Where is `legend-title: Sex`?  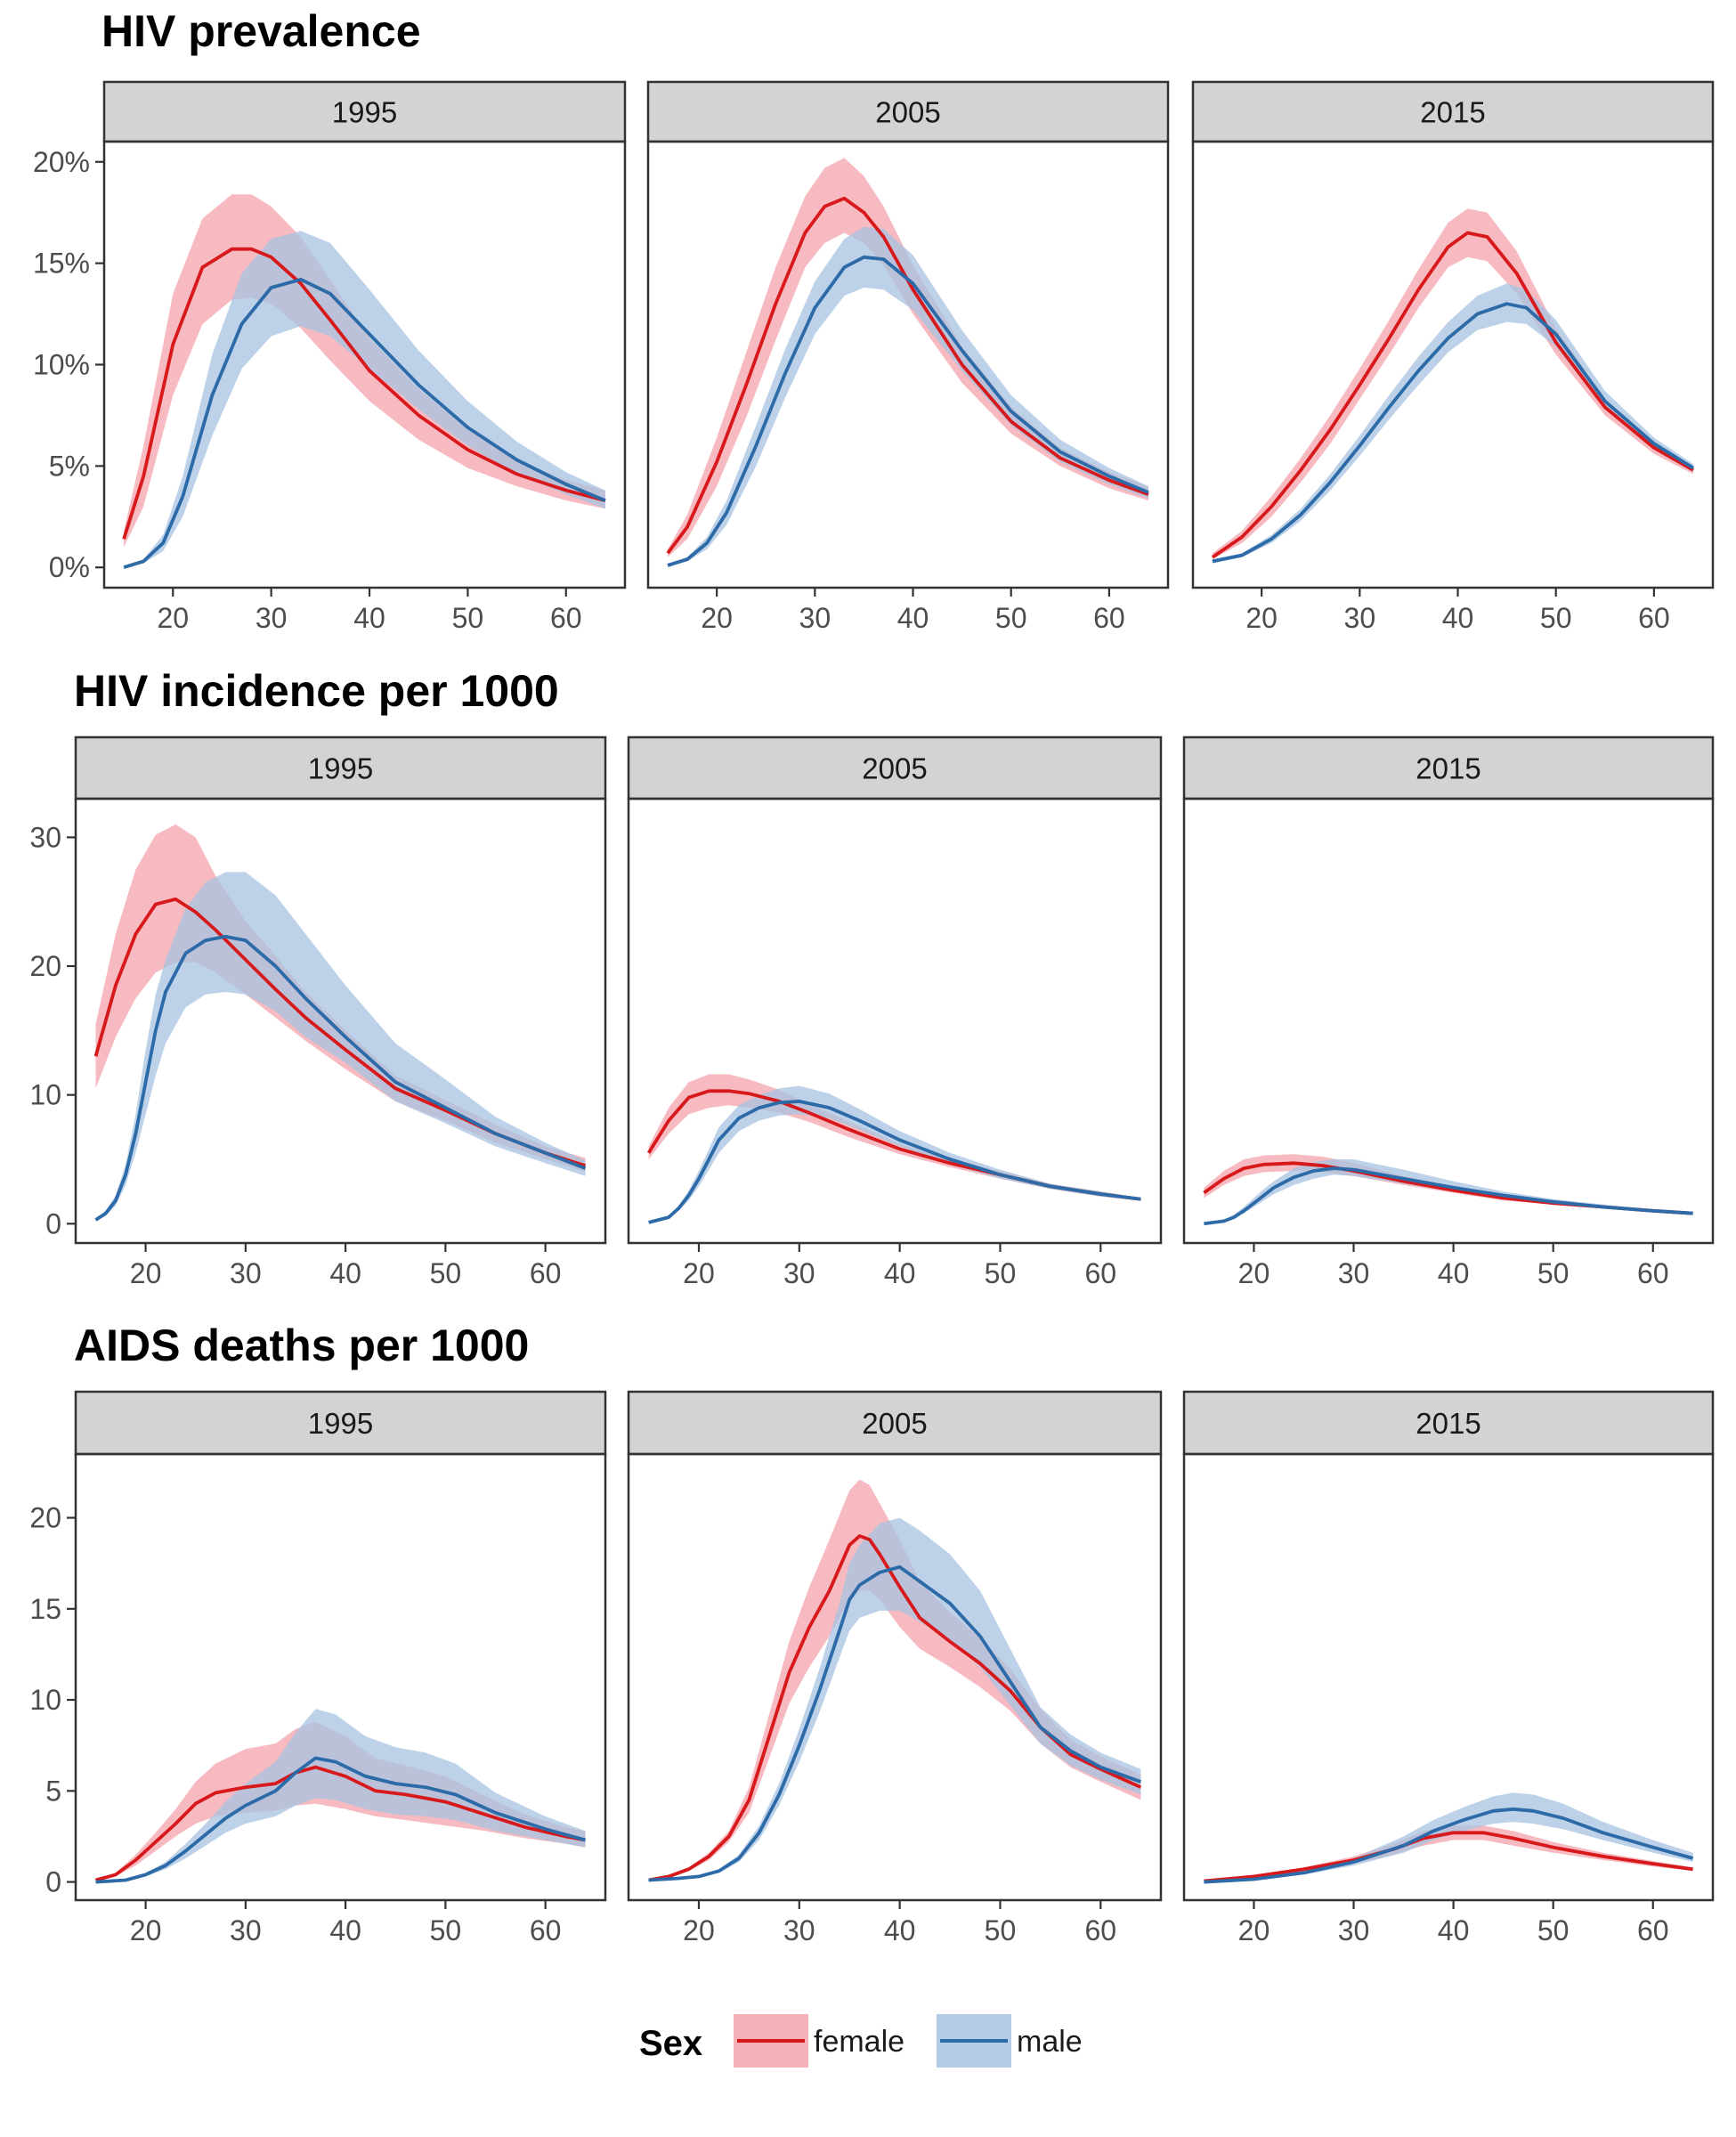
legend-title: Sex is located at coordinates (670, 2043).